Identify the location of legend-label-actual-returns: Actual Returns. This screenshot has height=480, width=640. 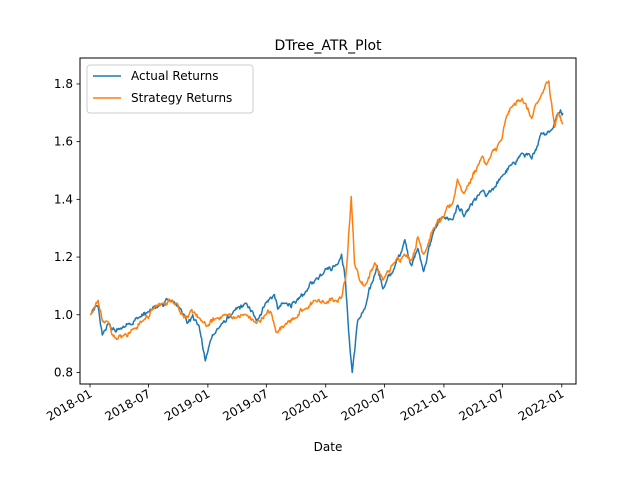
(174, 76).